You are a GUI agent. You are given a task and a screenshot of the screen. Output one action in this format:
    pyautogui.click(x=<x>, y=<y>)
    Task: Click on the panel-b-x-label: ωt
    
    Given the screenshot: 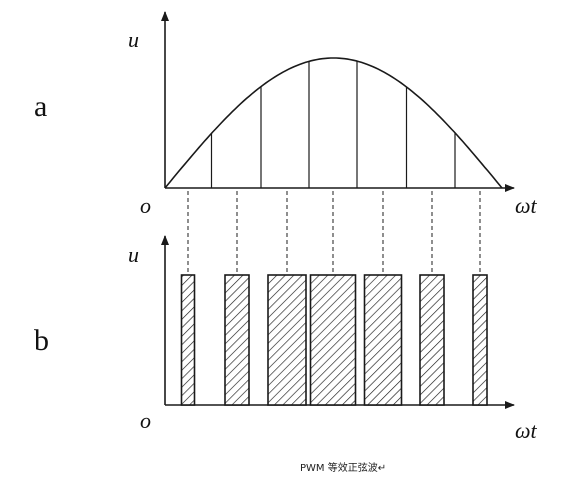 What is the action you would take?
    pyautogui.click(x=526, y=430)
    